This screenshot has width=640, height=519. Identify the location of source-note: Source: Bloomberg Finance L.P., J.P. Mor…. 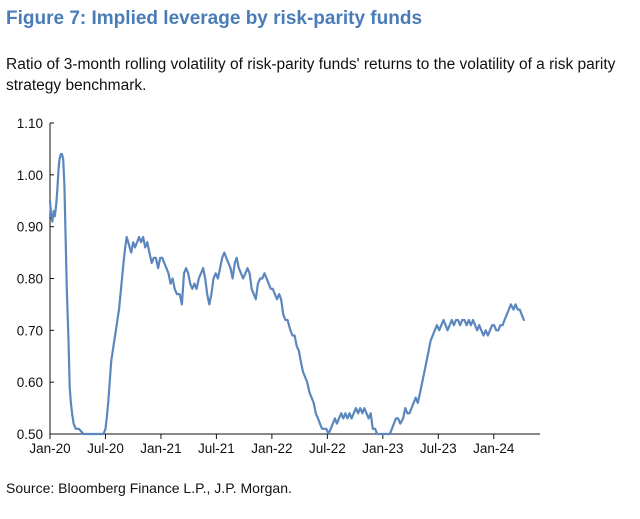
(149, 488).